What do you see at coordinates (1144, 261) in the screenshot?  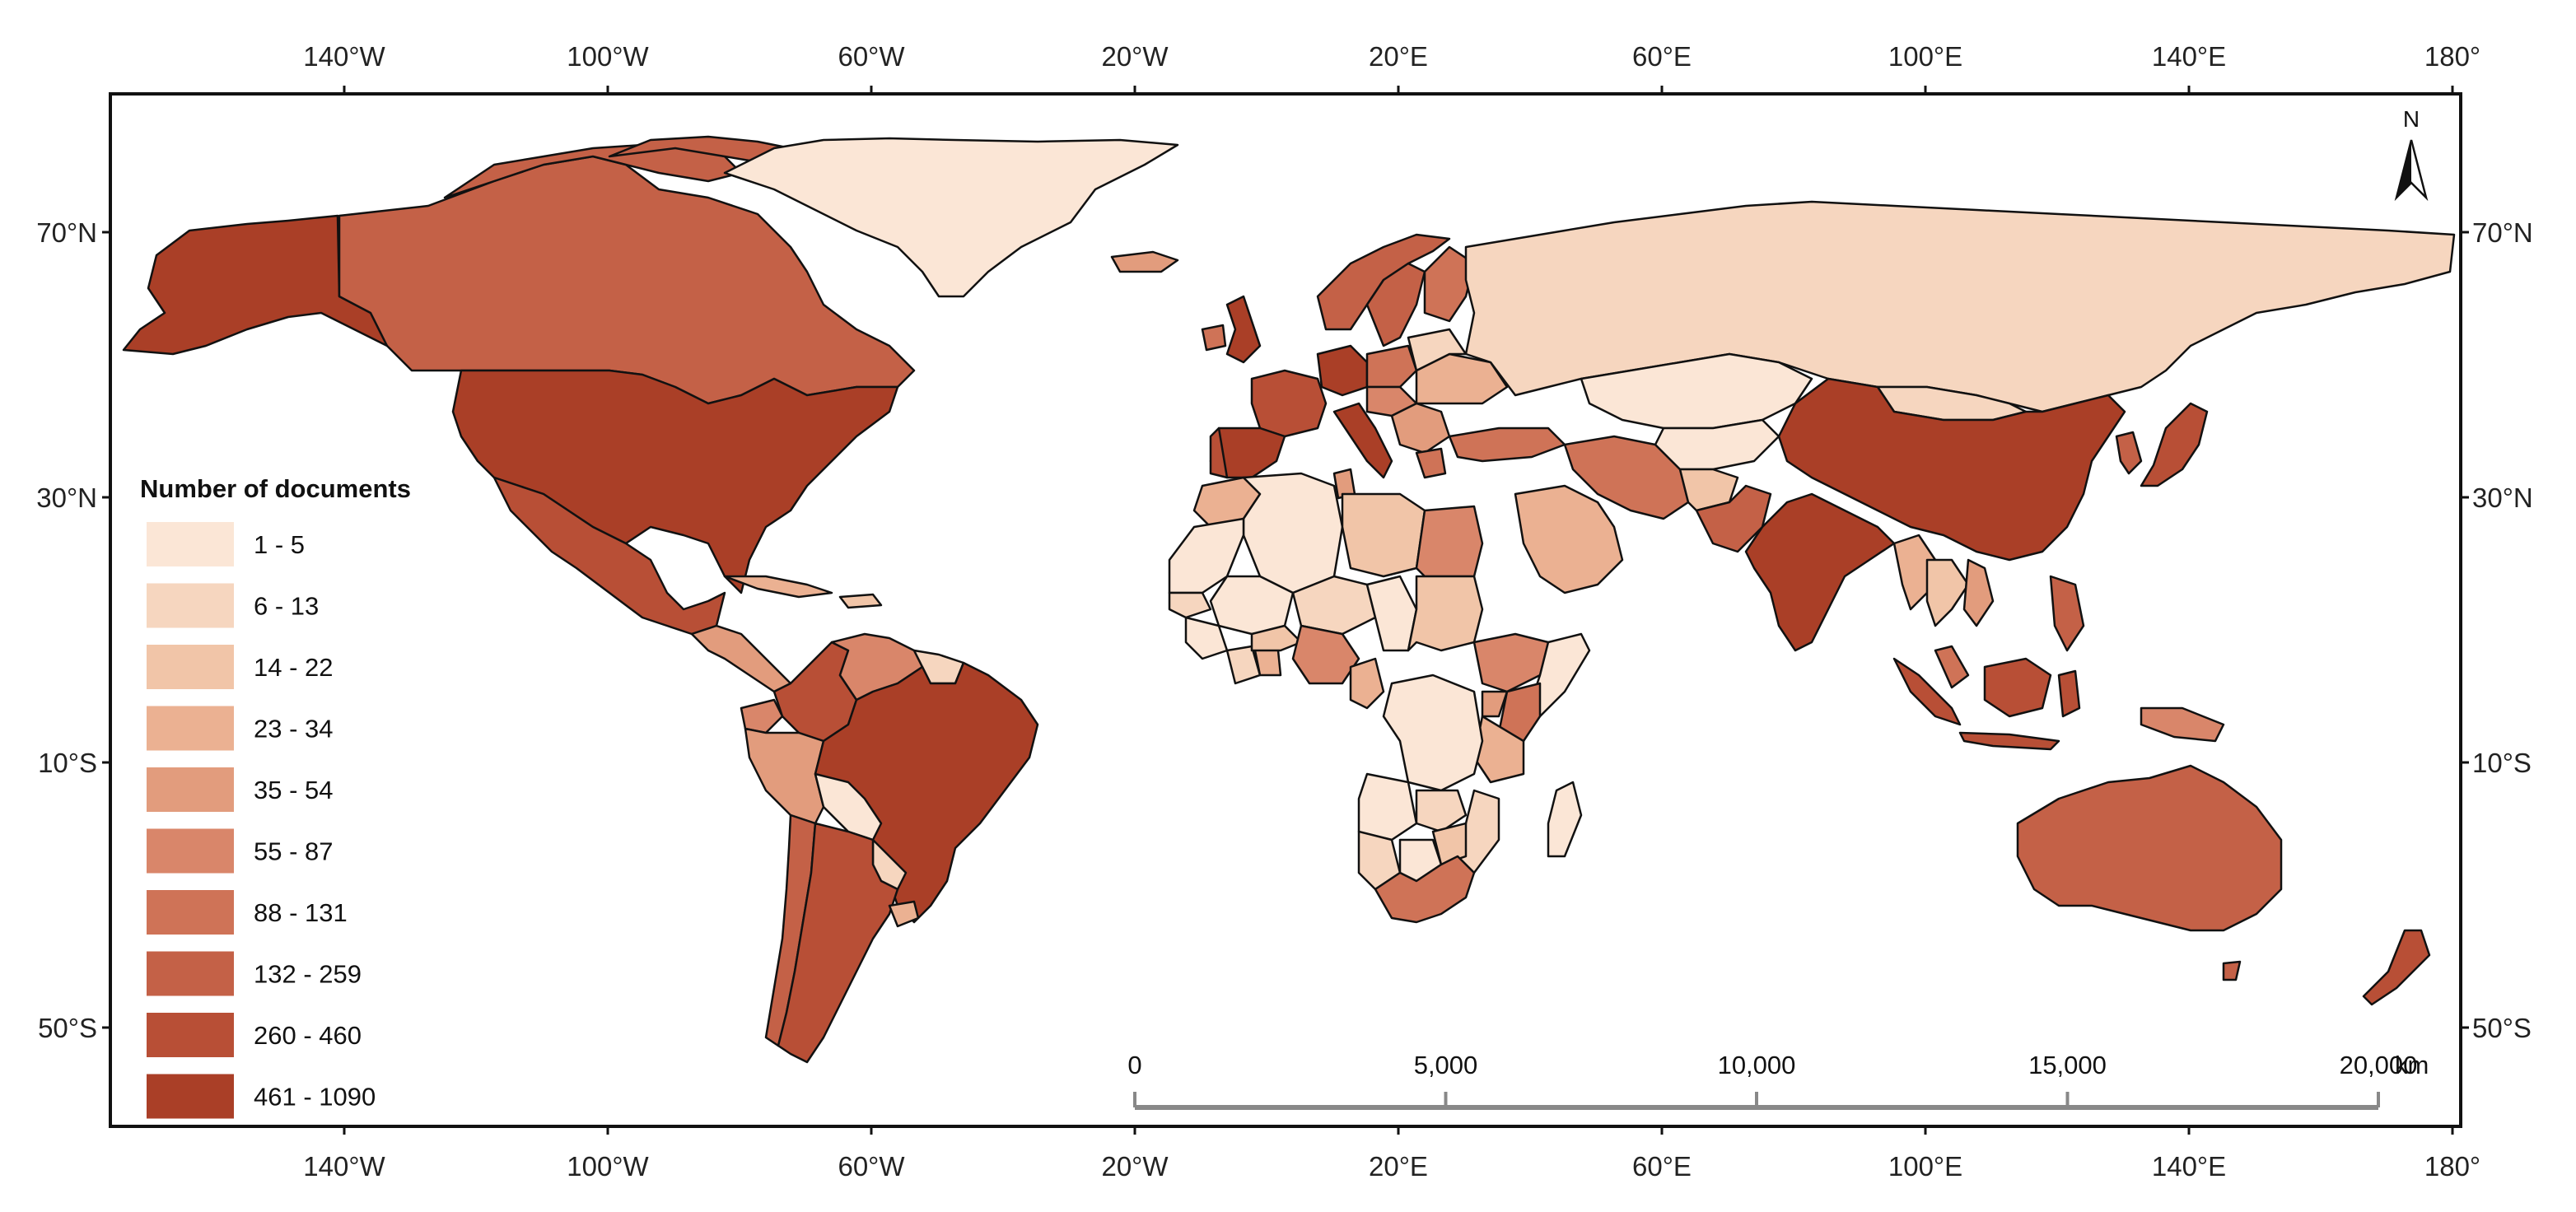 I see `country-iceland` at bounding box center [1144, 261].